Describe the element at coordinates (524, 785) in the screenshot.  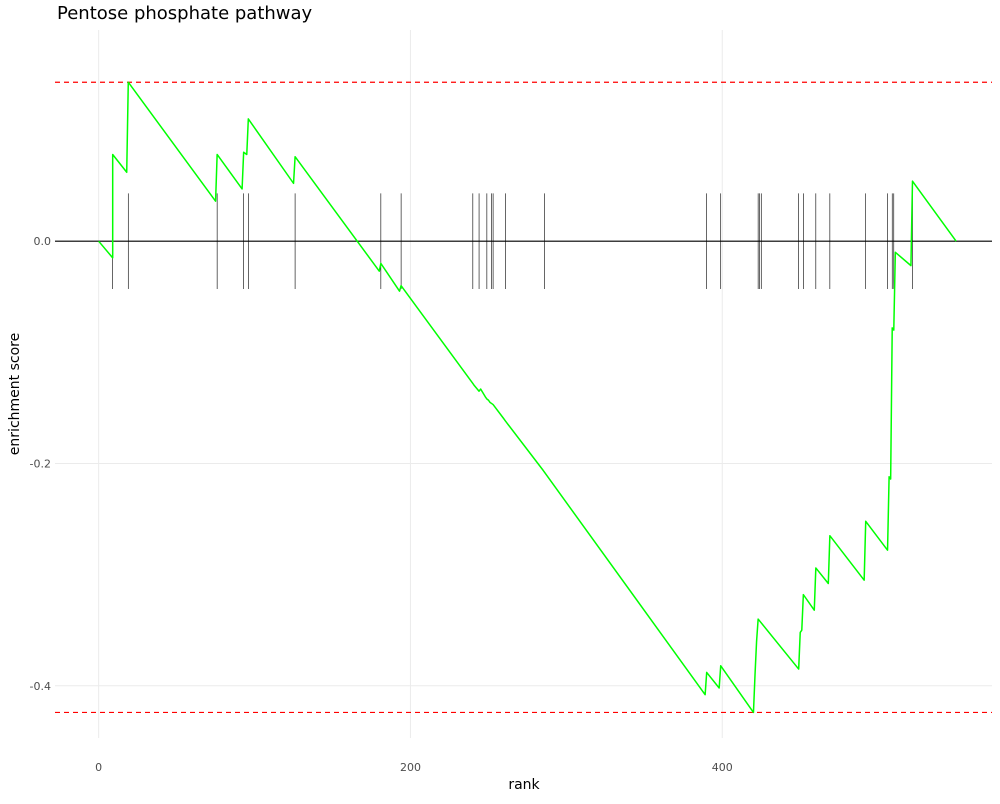
I see `x-axis-title: rank` at that location.